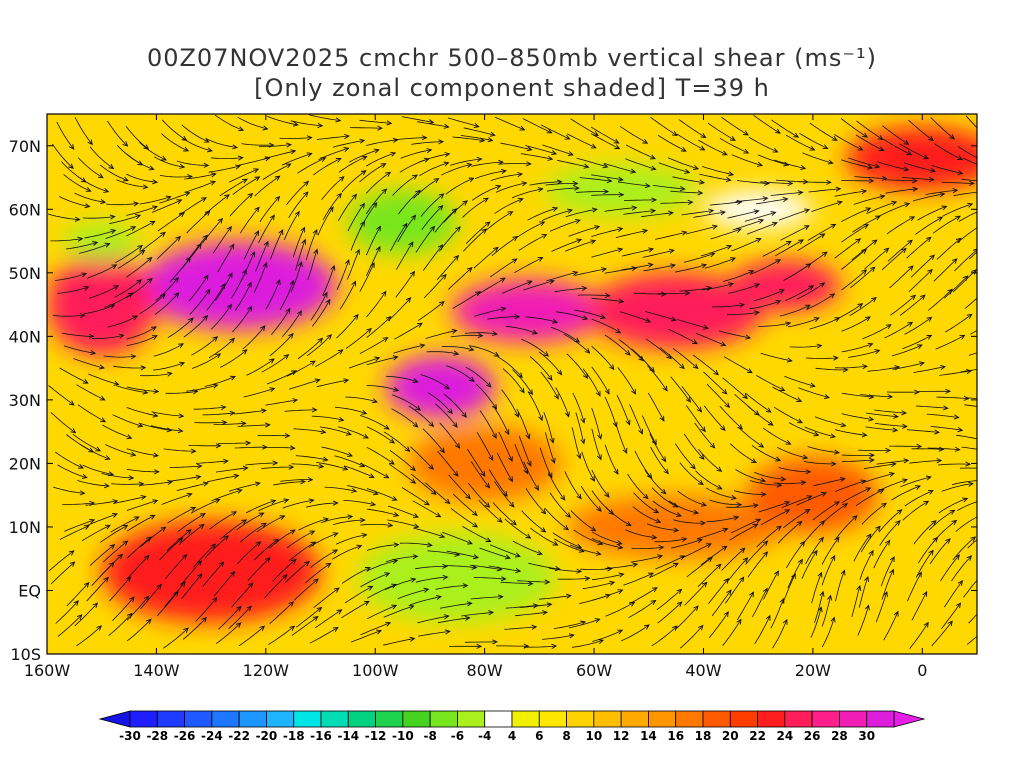 The height and width of the screenshot is (768, 1024). I want to click on colorbar-label: -16, so click(321, 736).